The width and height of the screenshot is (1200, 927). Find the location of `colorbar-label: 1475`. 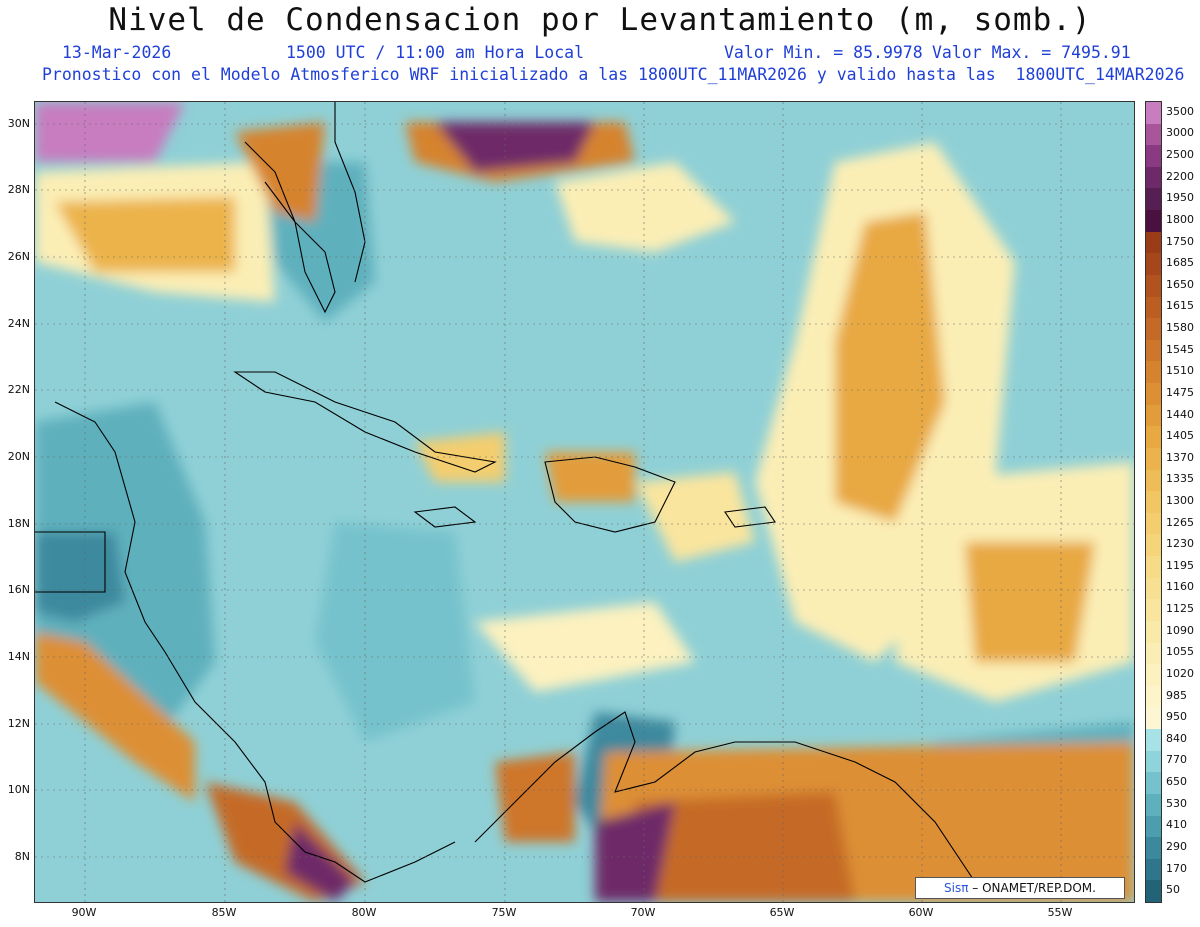

colorbar-label: 1475 is located at coordinates (1180, 392).